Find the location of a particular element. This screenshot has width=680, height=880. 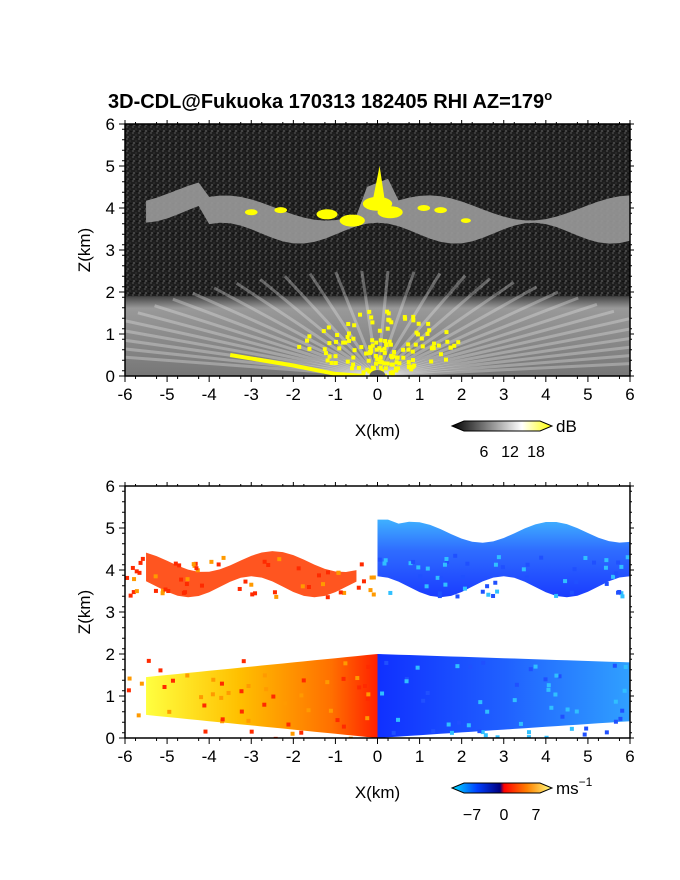

backscatter-ytick-label: 0 is located at coordinates (110, 376).